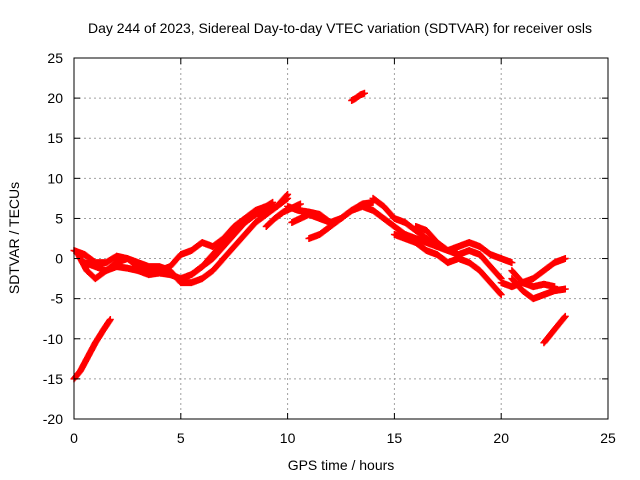 The height and width of the screenshot is (480, 640). What do you see at coordinates (395, 438) in the screenshot?
I see `x-tick-label: 15` at bounding box center [395, 438].